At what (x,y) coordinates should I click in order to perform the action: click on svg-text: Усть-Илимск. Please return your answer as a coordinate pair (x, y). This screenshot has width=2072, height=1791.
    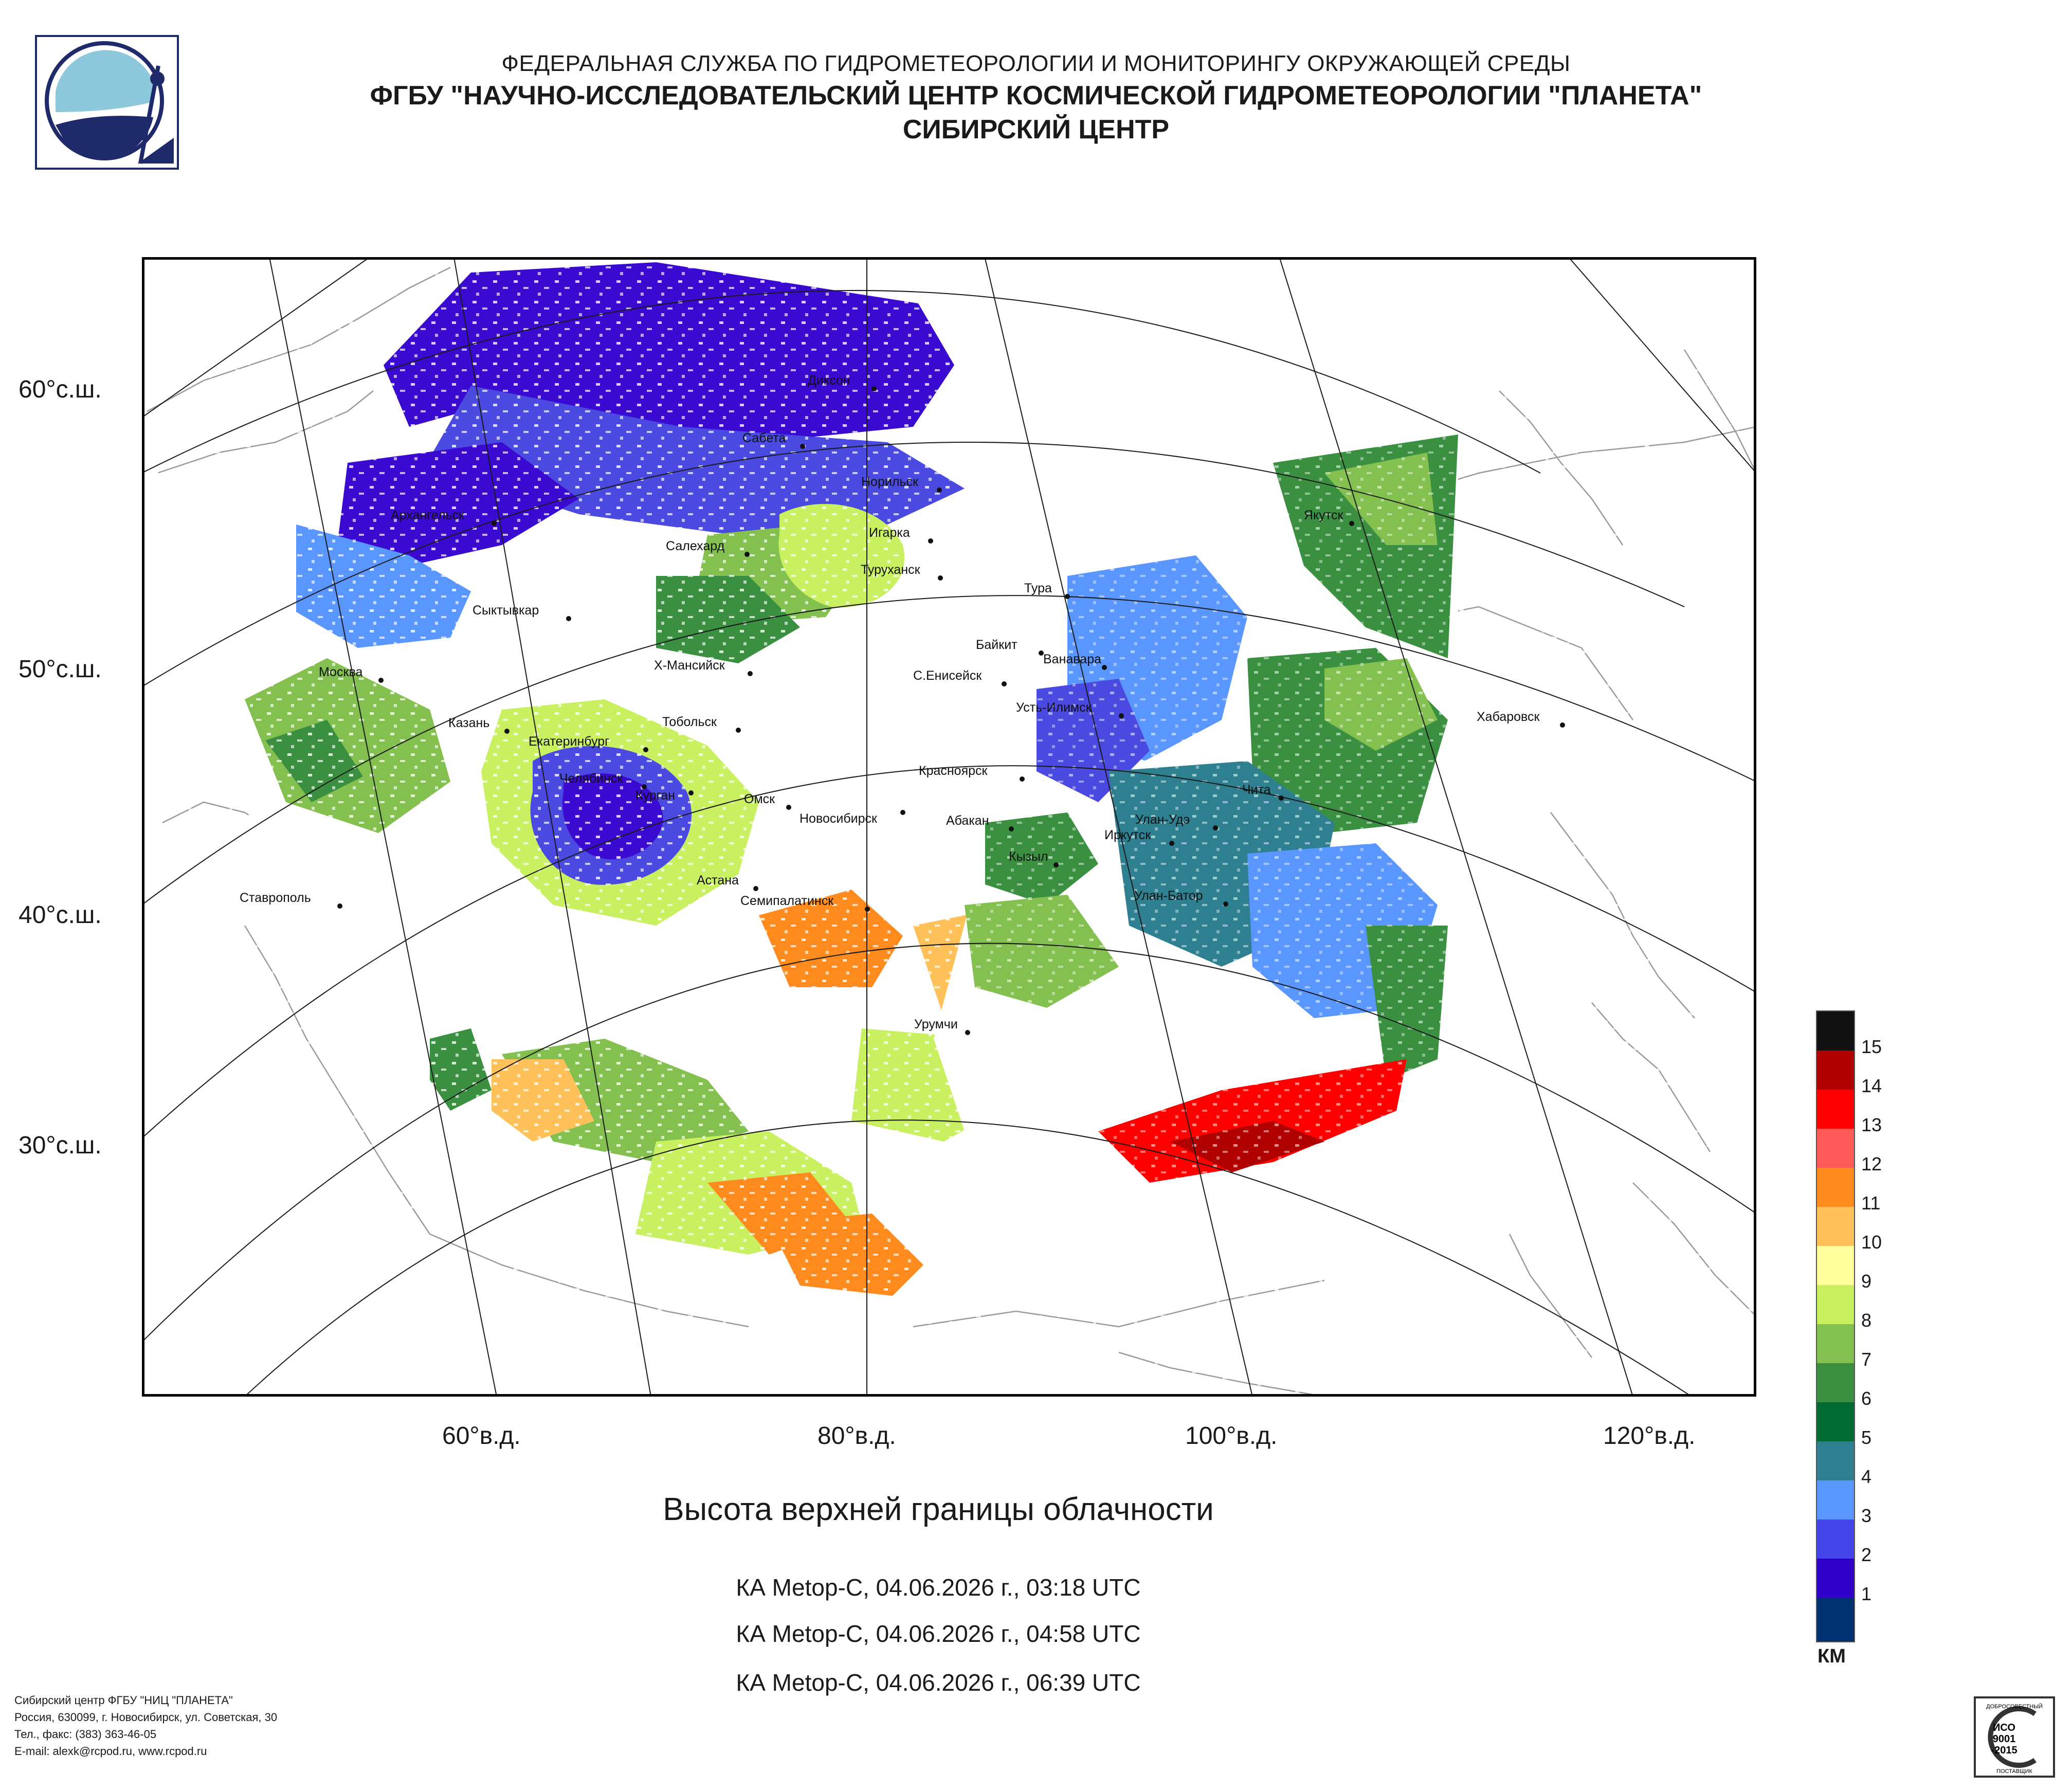
    Looking at the image, I should click on (1054, 707).